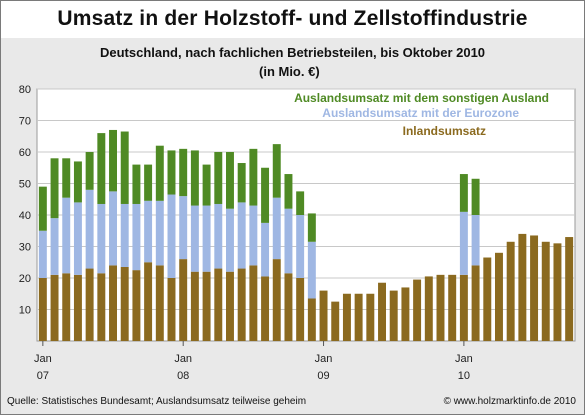  Describe the element at coordinates (25, 200) in the screenshot. I see `y-axis: 10 20 30 40 50 60 70 80` at that location.